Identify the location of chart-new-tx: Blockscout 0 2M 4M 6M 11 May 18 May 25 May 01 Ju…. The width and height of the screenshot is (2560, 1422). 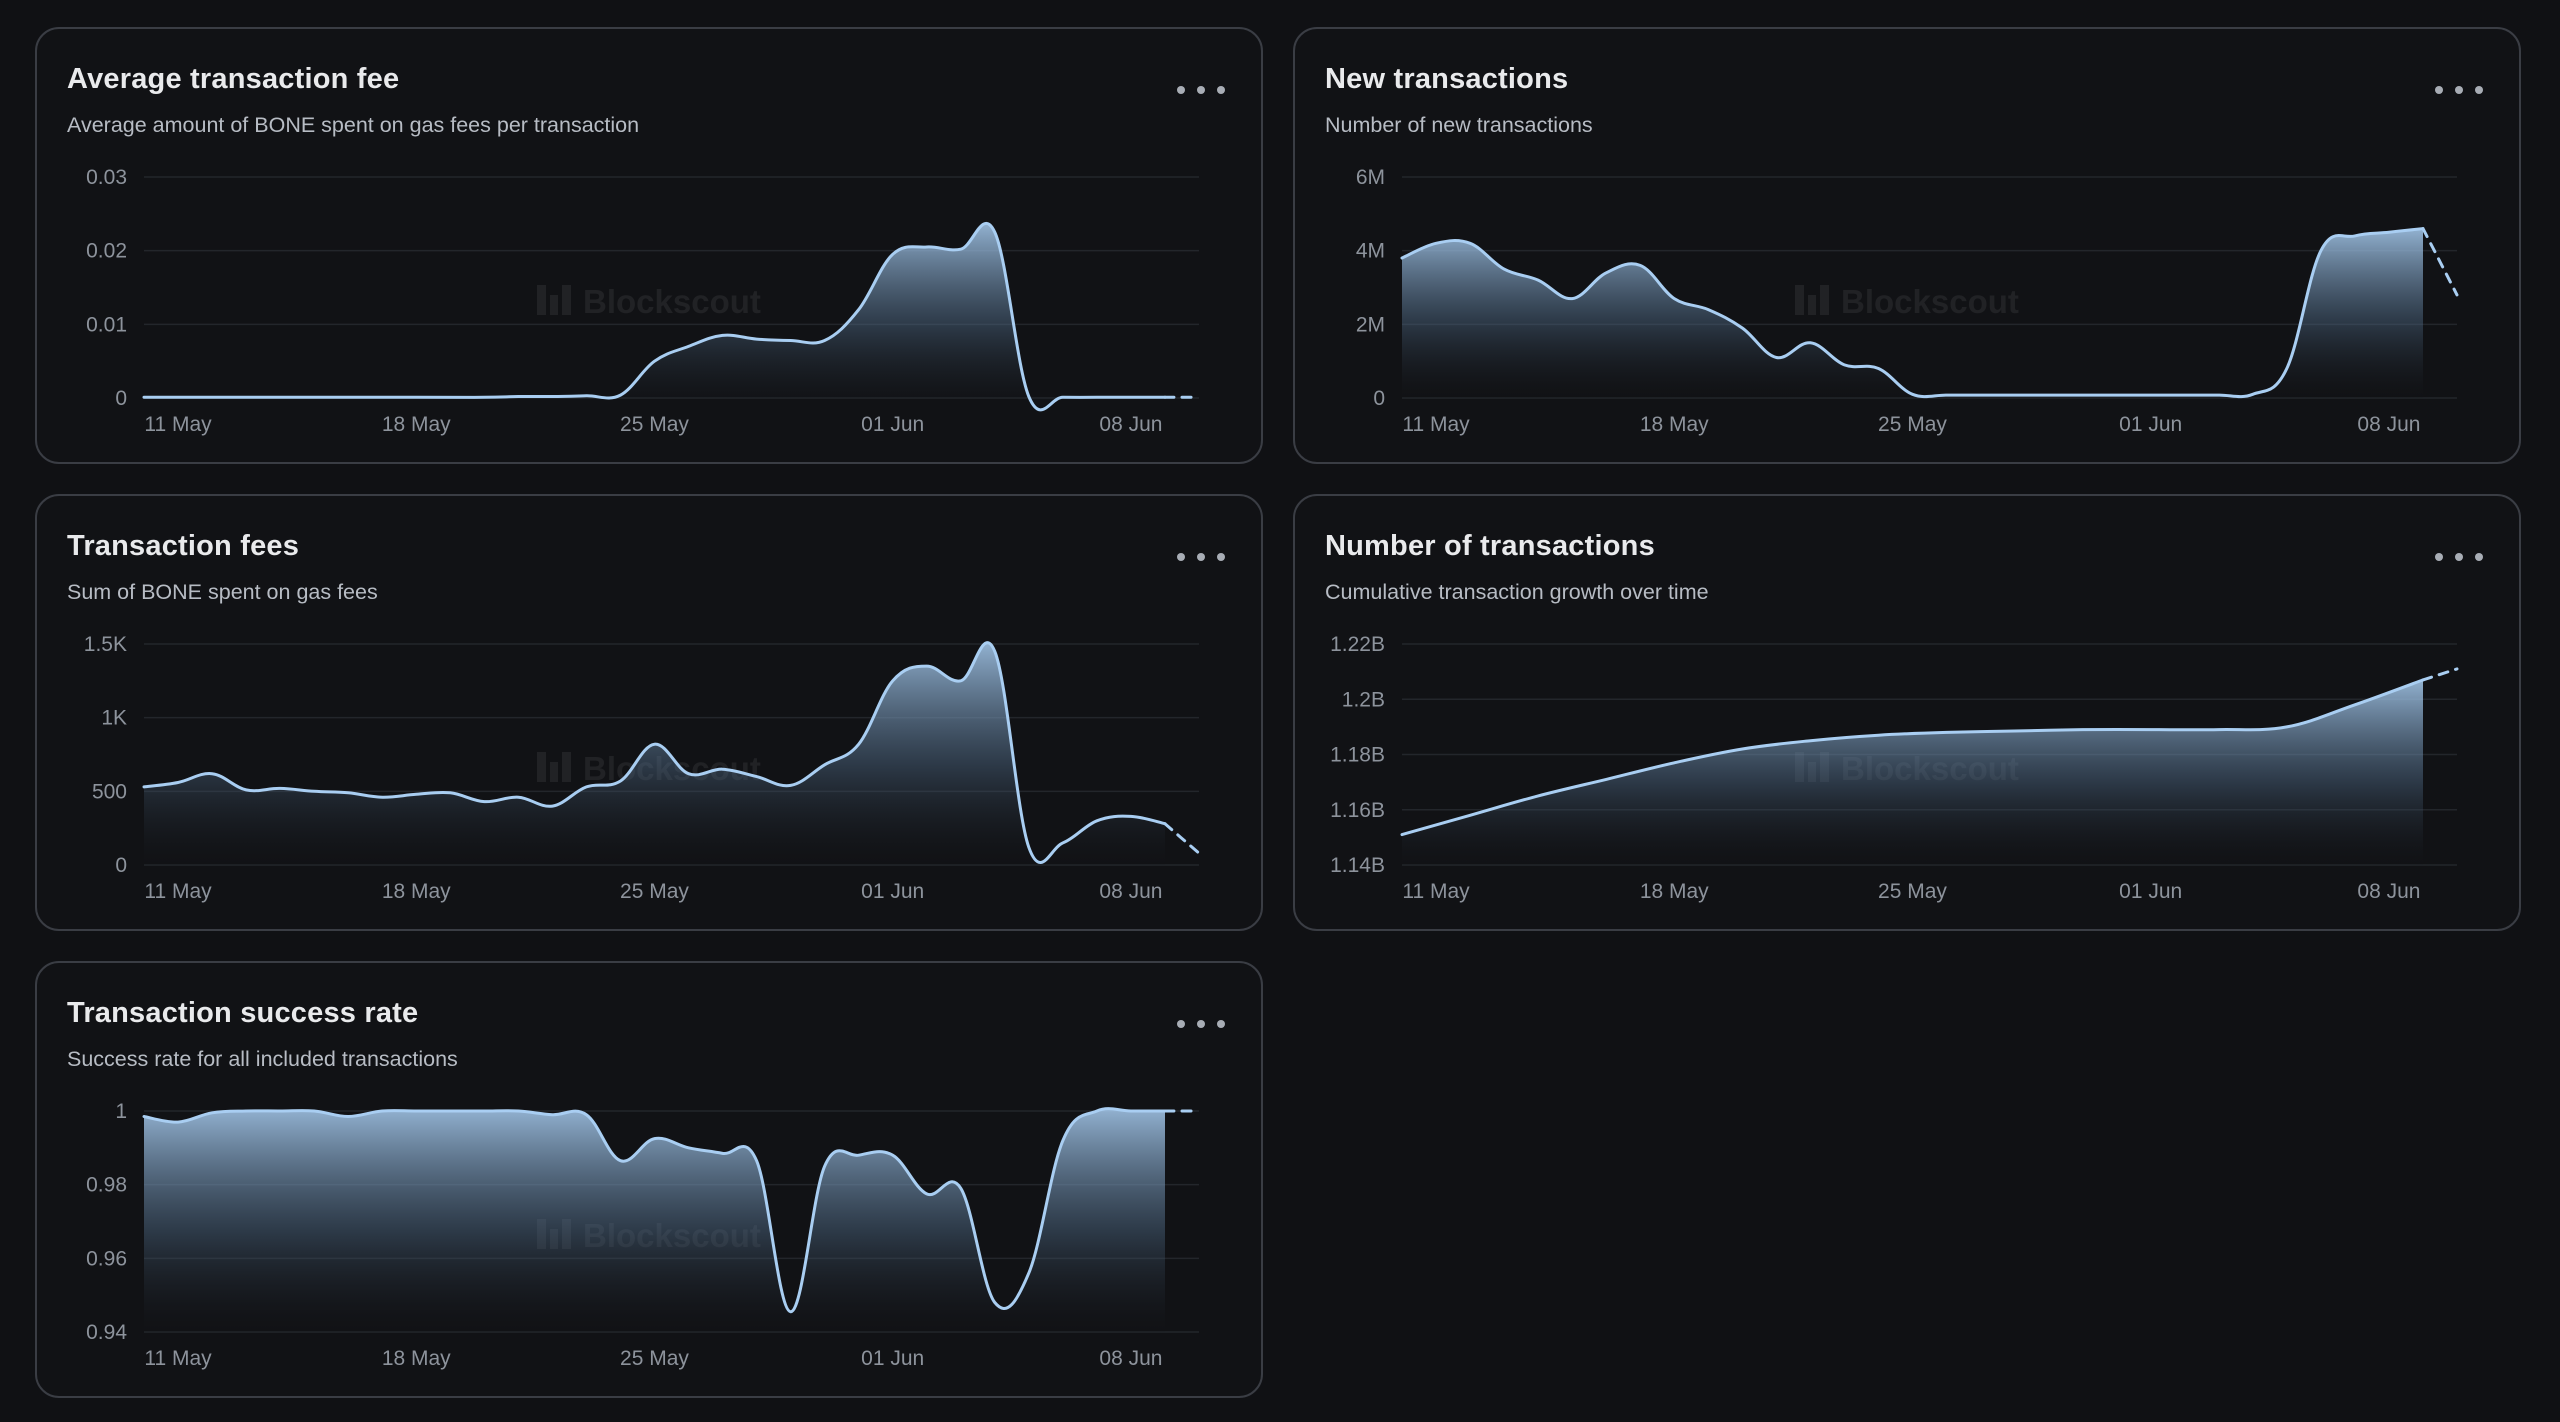
(1908, 246).